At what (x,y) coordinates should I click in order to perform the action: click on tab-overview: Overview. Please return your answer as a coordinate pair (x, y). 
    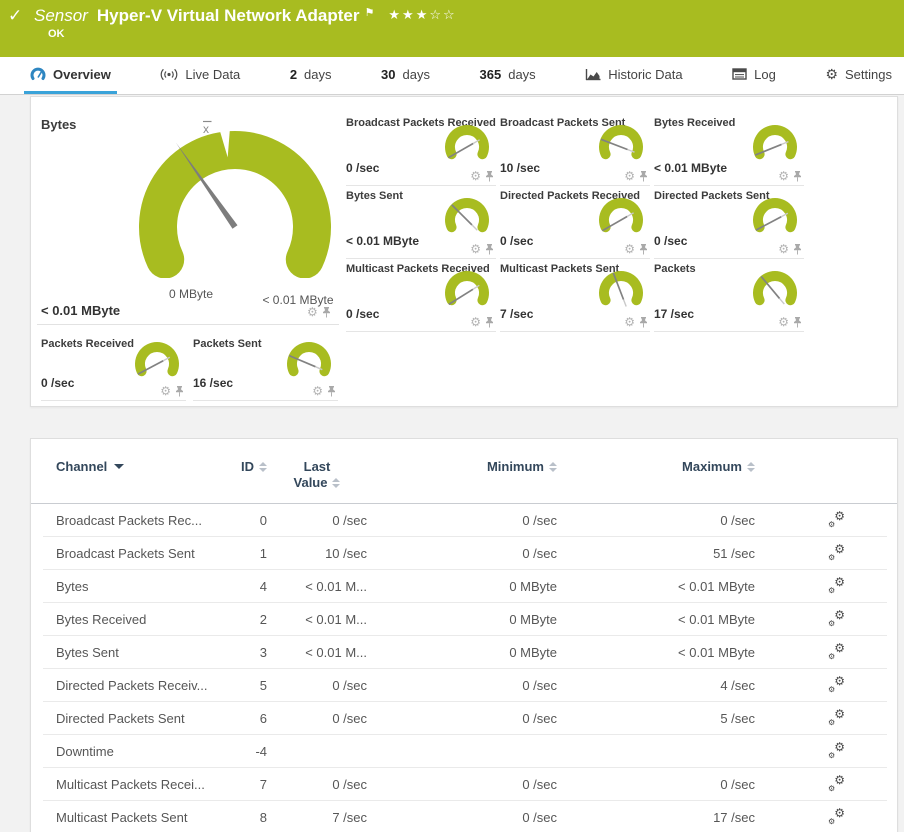
    Looking at the image, I should click on (70, 75).